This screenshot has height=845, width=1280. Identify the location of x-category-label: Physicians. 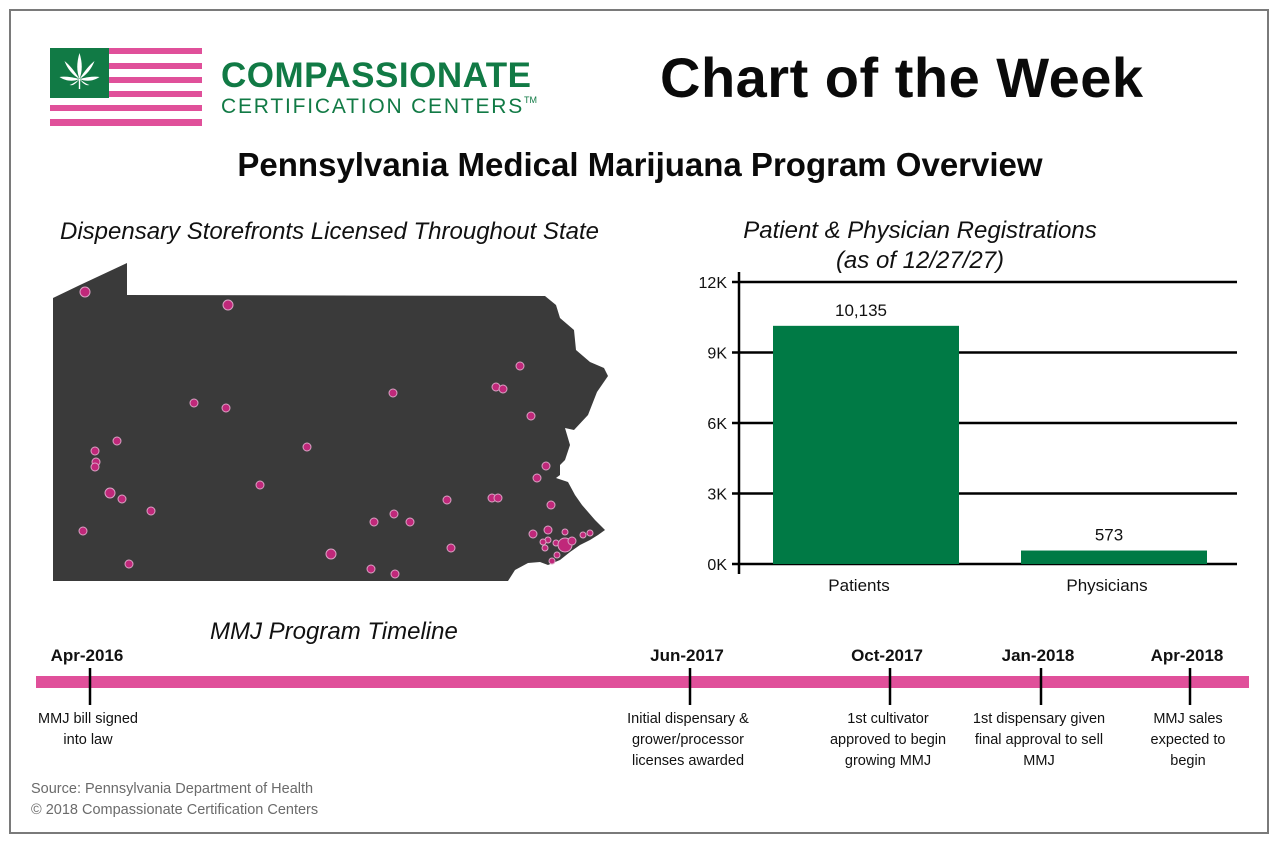
(1106, 585).